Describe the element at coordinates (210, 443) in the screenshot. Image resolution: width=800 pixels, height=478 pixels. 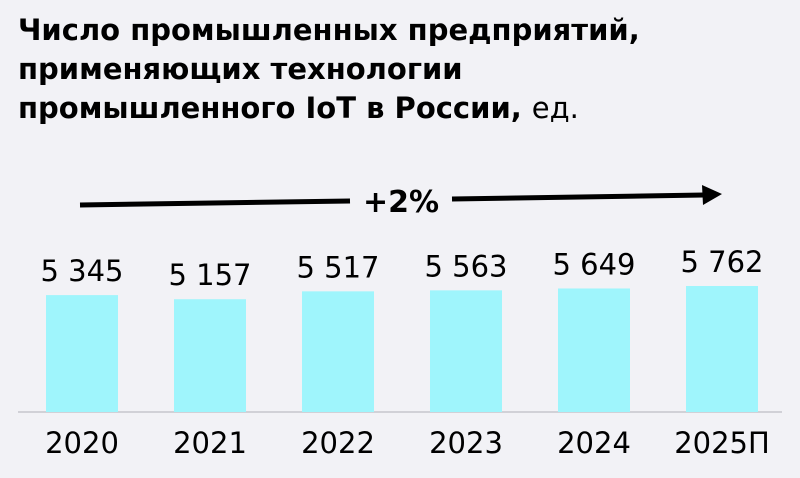
I see `x-tick-label: 2021` at that location.